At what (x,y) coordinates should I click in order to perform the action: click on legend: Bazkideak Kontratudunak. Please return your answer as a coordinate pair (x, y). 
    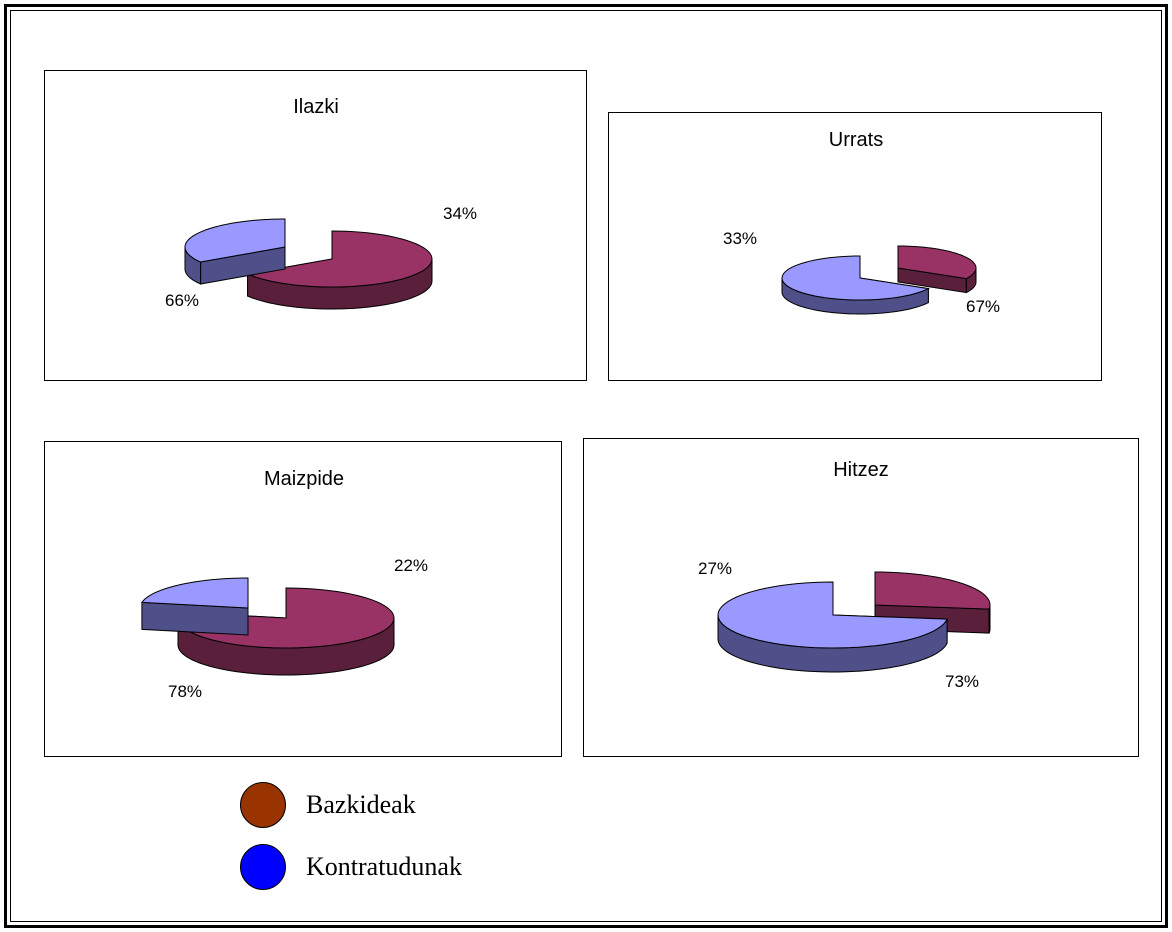
    Looking at the image, I should click on (440, 840).